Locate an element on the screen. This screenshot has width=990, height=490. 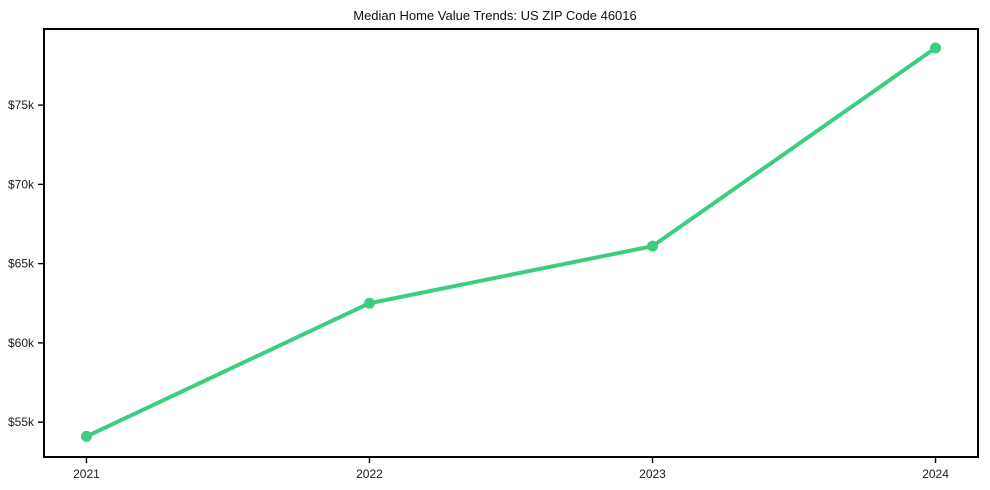
x-tick-label: 2022 is located at coordinates (369, 474).